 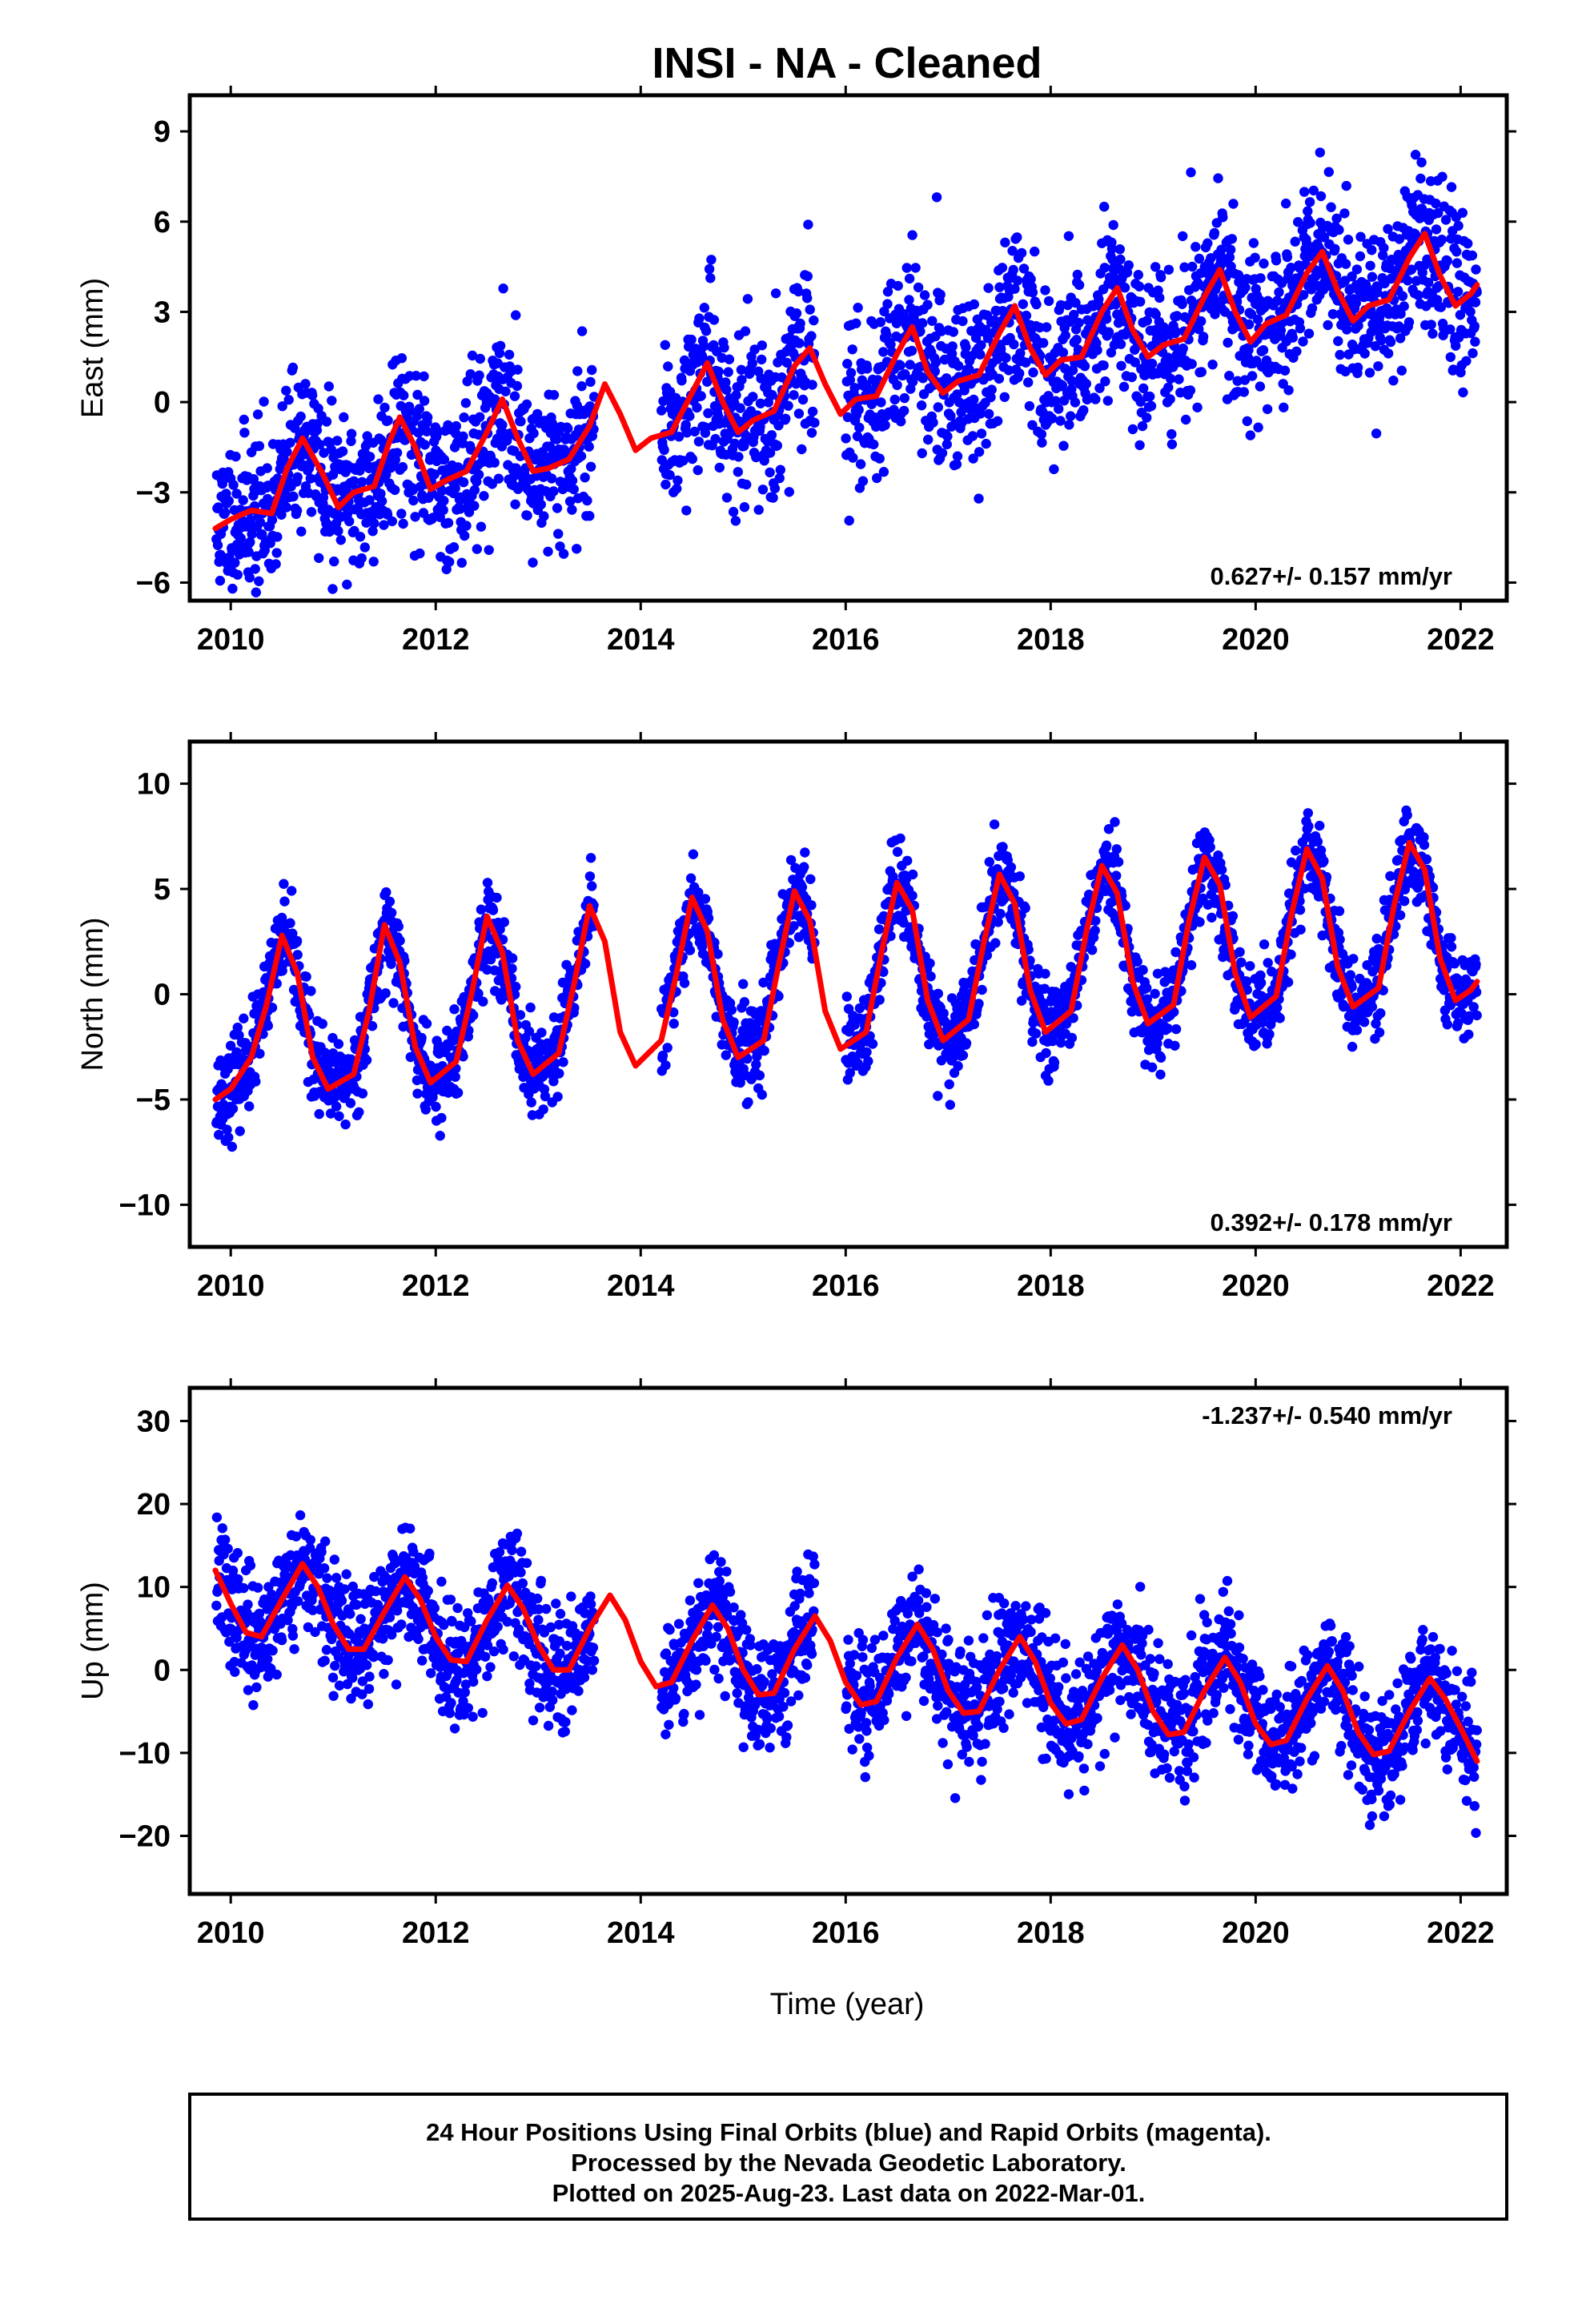 What do you see at coordinates (93, 348) in the screenshot?
I see `east-y-axis-label: East (mm)` at bounding box center [93, 348].